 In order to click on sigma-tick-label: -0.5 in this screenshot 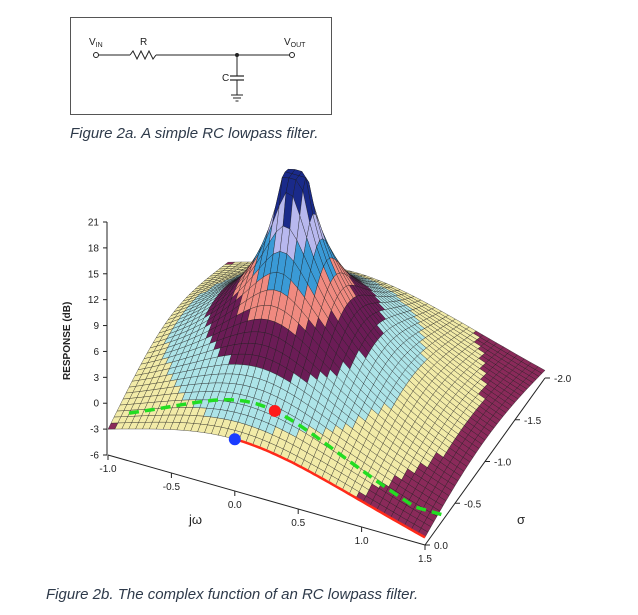, I will do `click(473, 504)`.